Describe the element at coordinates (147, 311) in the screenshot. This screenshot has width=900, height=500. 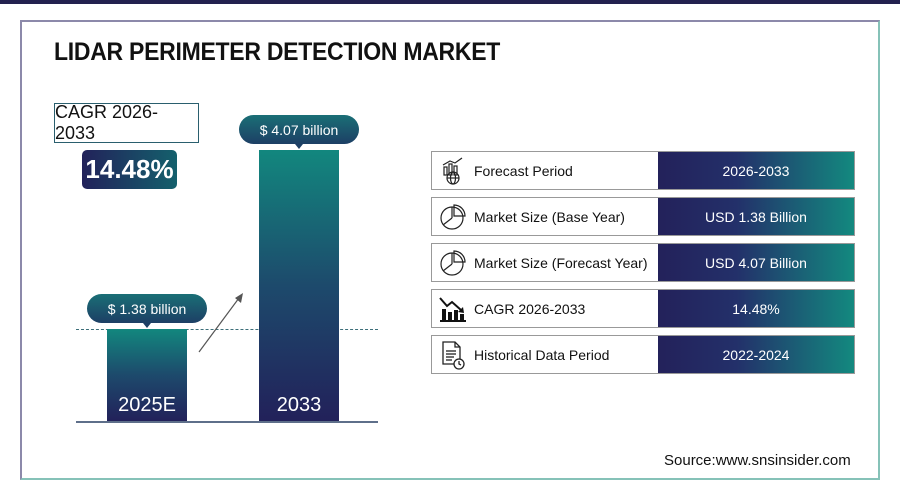
I see `data-label-2025E: $ 1.38 billion` at that location.